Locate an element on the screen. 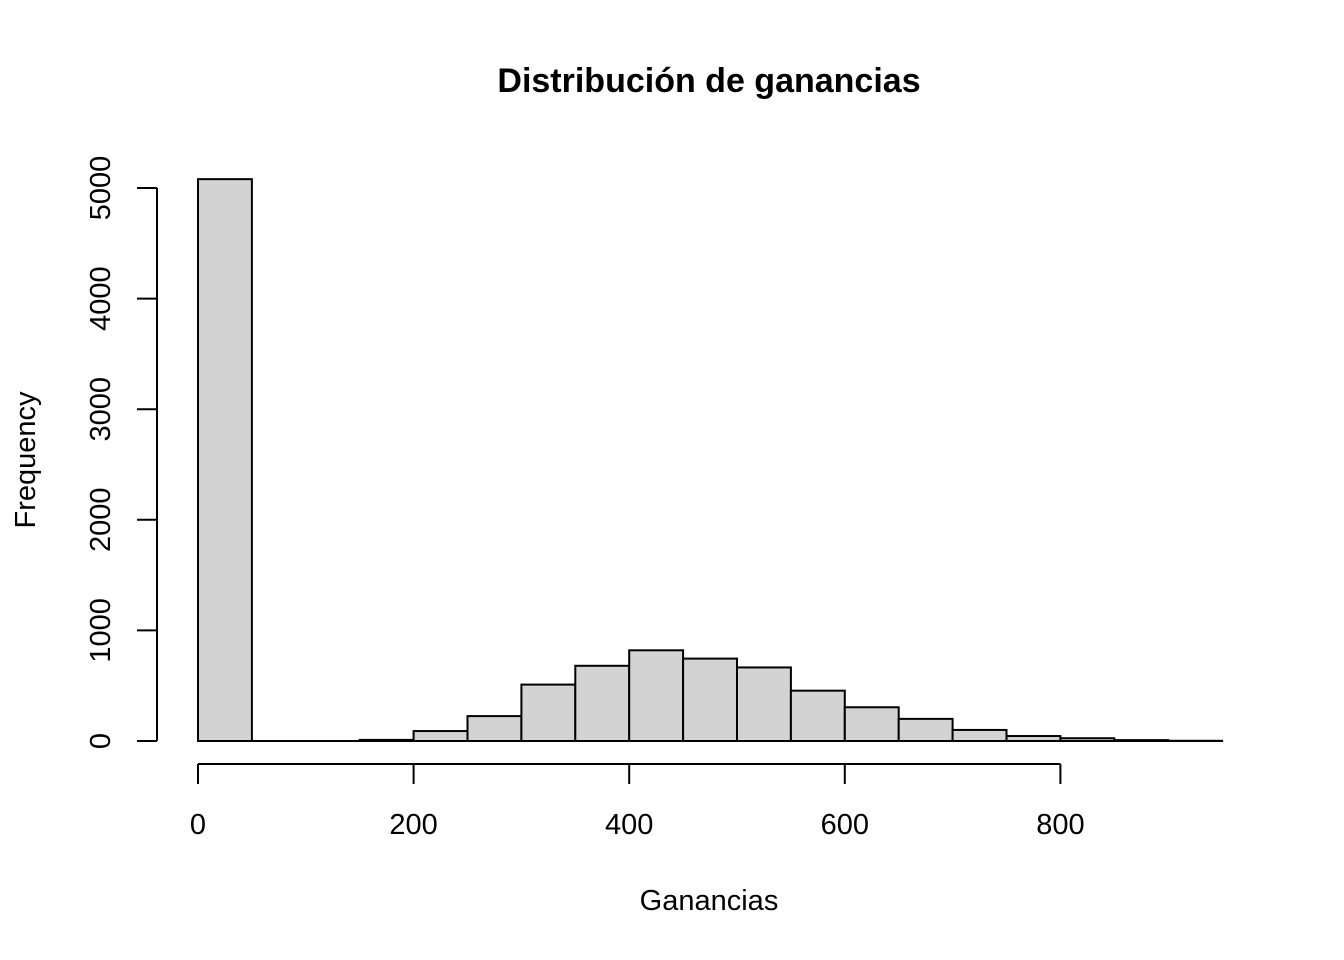  y-tick-label: 3000 is located at coordinates (101, 409).